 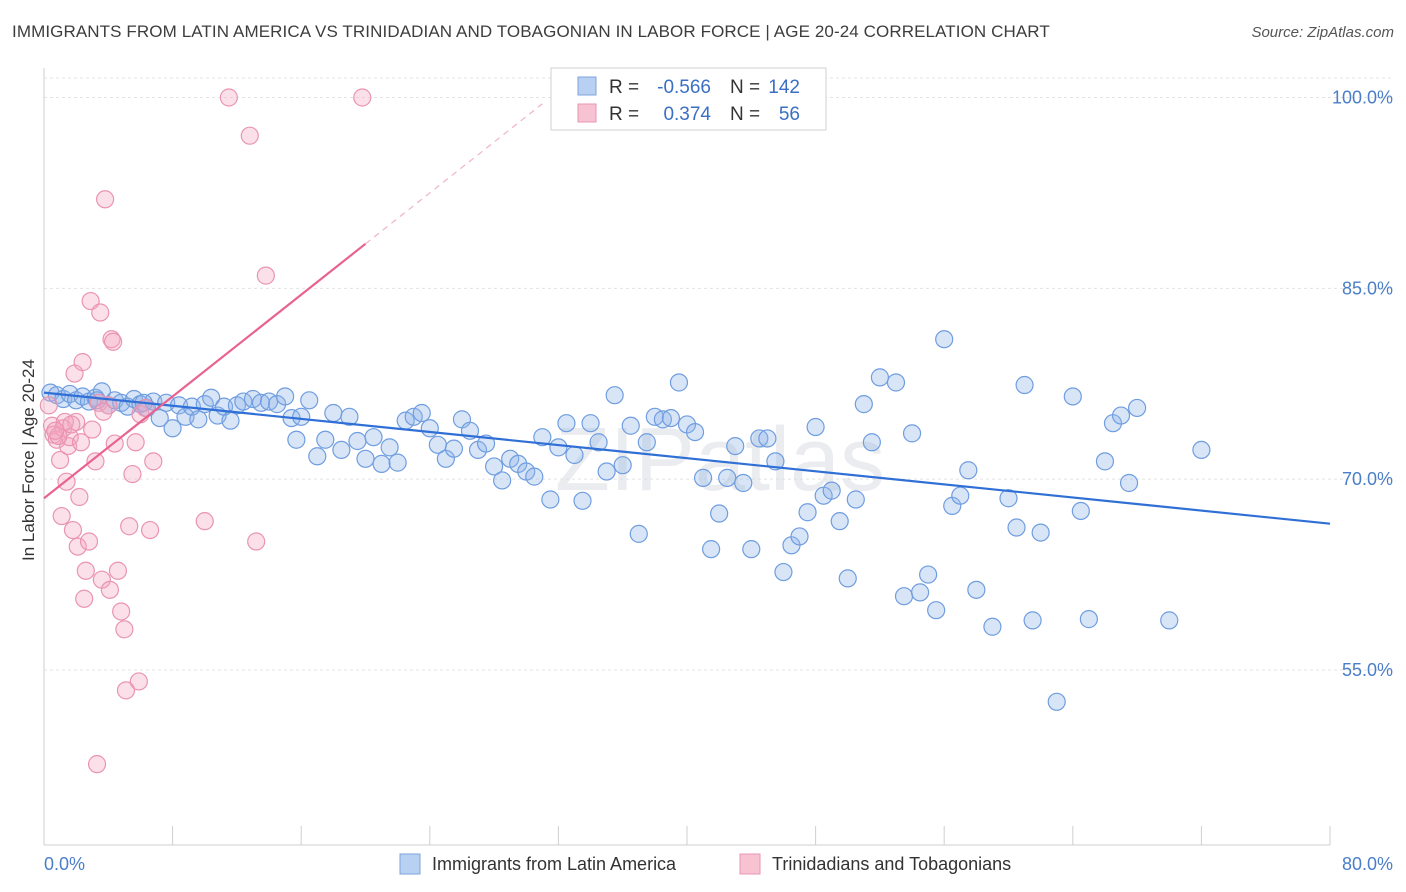 What do you see at coordinates (684, 87) in the screenshot?
I see `legend-r-value-blue: -0.566` at bounding box center [684, 87].